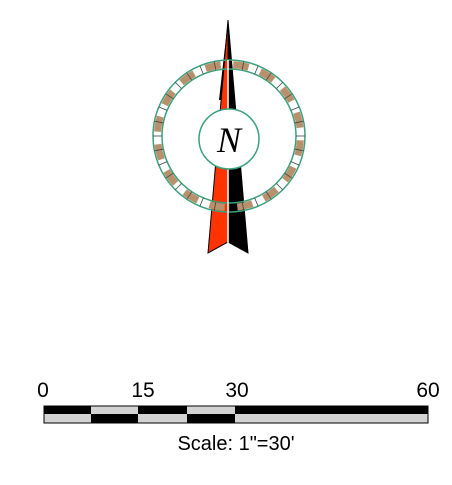 This screenshot has width=452, height=485. I want to click on compass-ring, so click(229, 136).